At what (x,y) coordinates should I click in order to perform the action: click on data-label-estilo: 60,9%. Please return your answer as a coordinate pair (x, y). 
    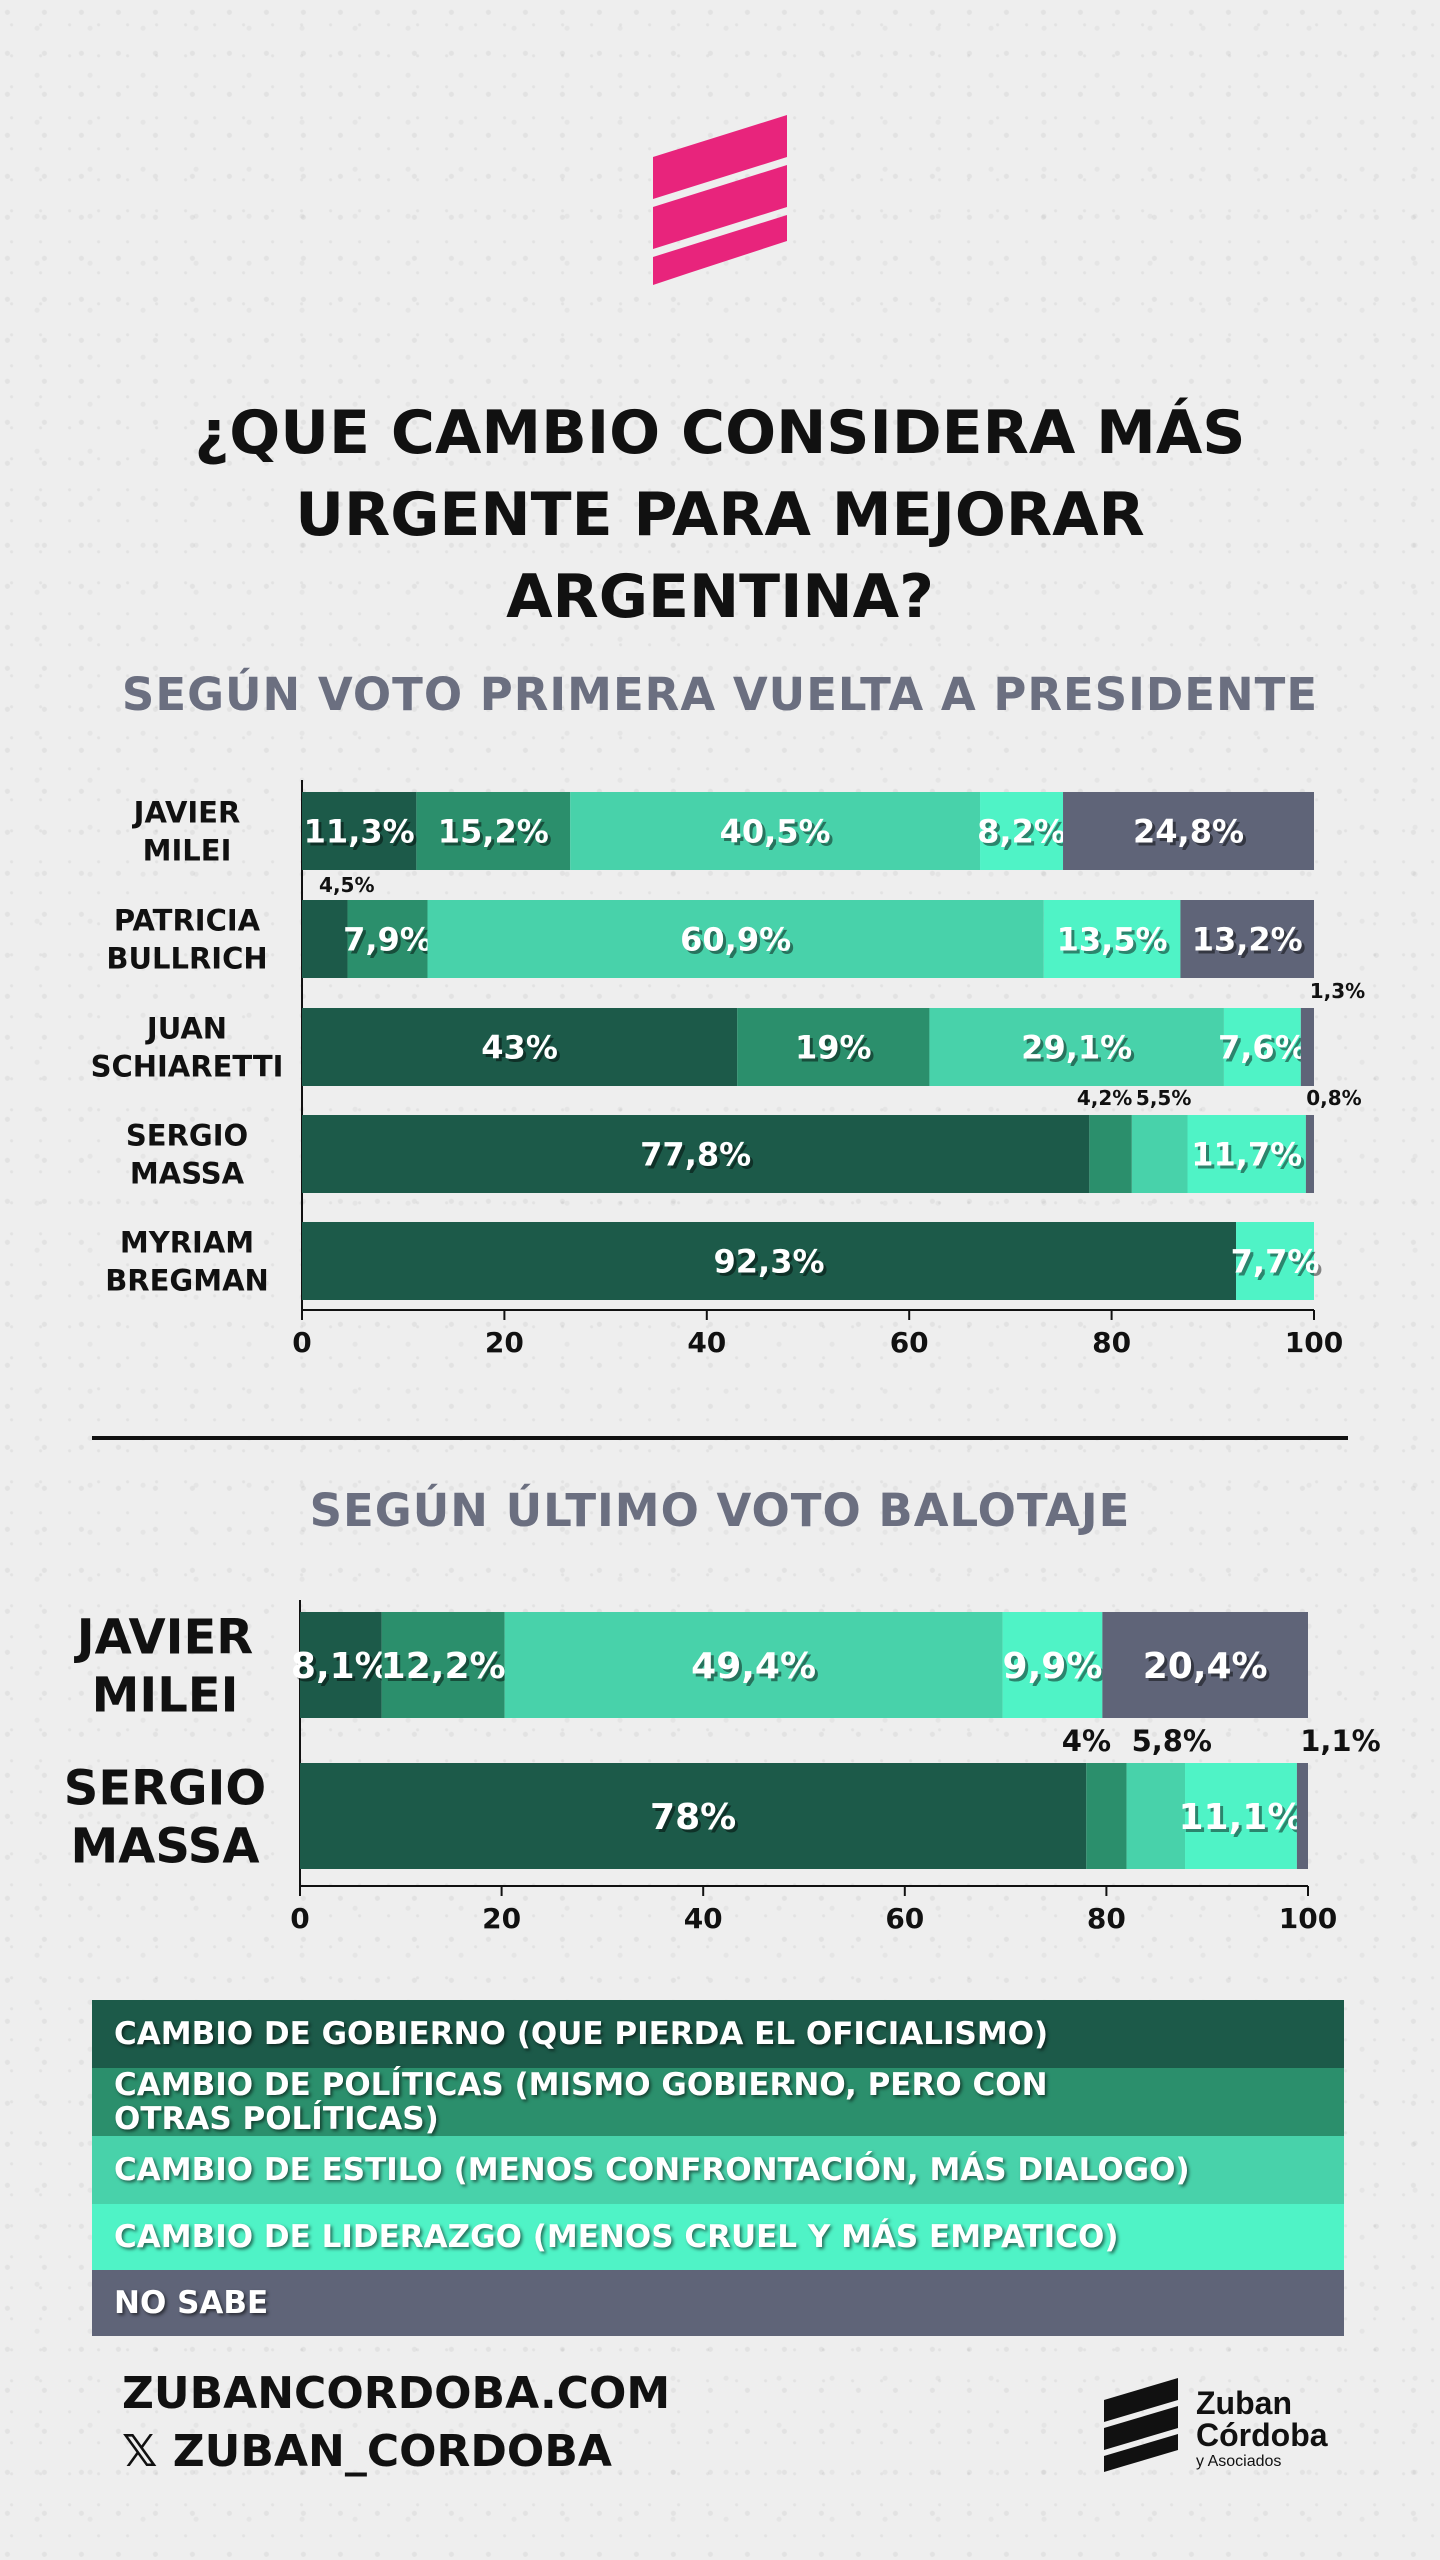
    Looking at the image, I should click on (735, 940).